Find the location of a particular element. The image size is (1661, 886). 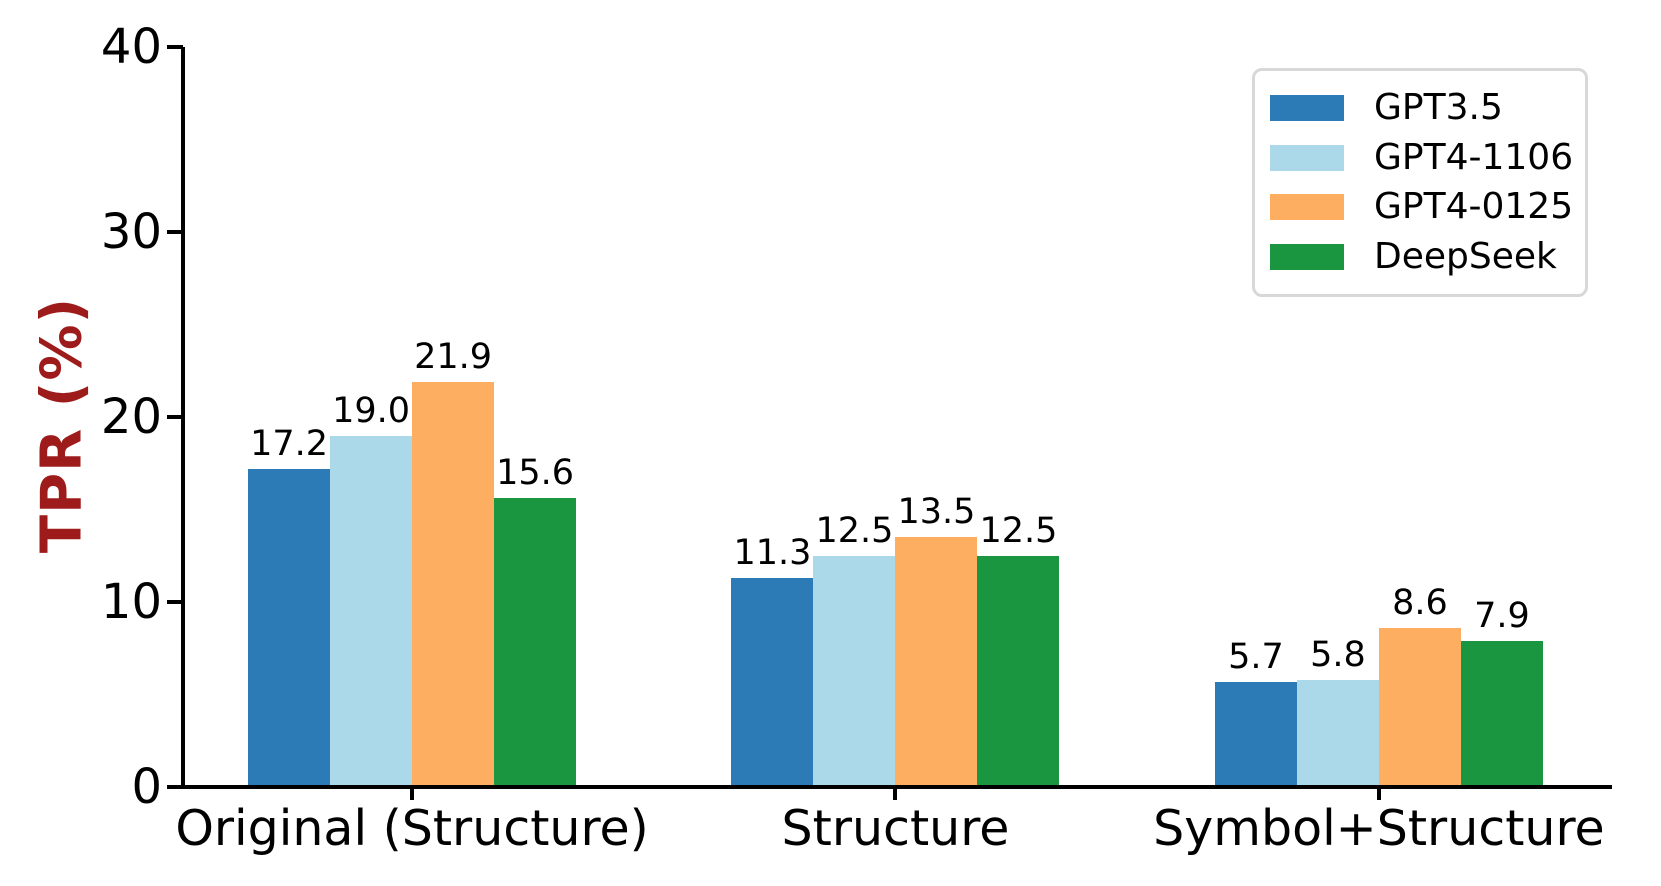

y-tick-label: 30 is located at coordinates (131, 232).